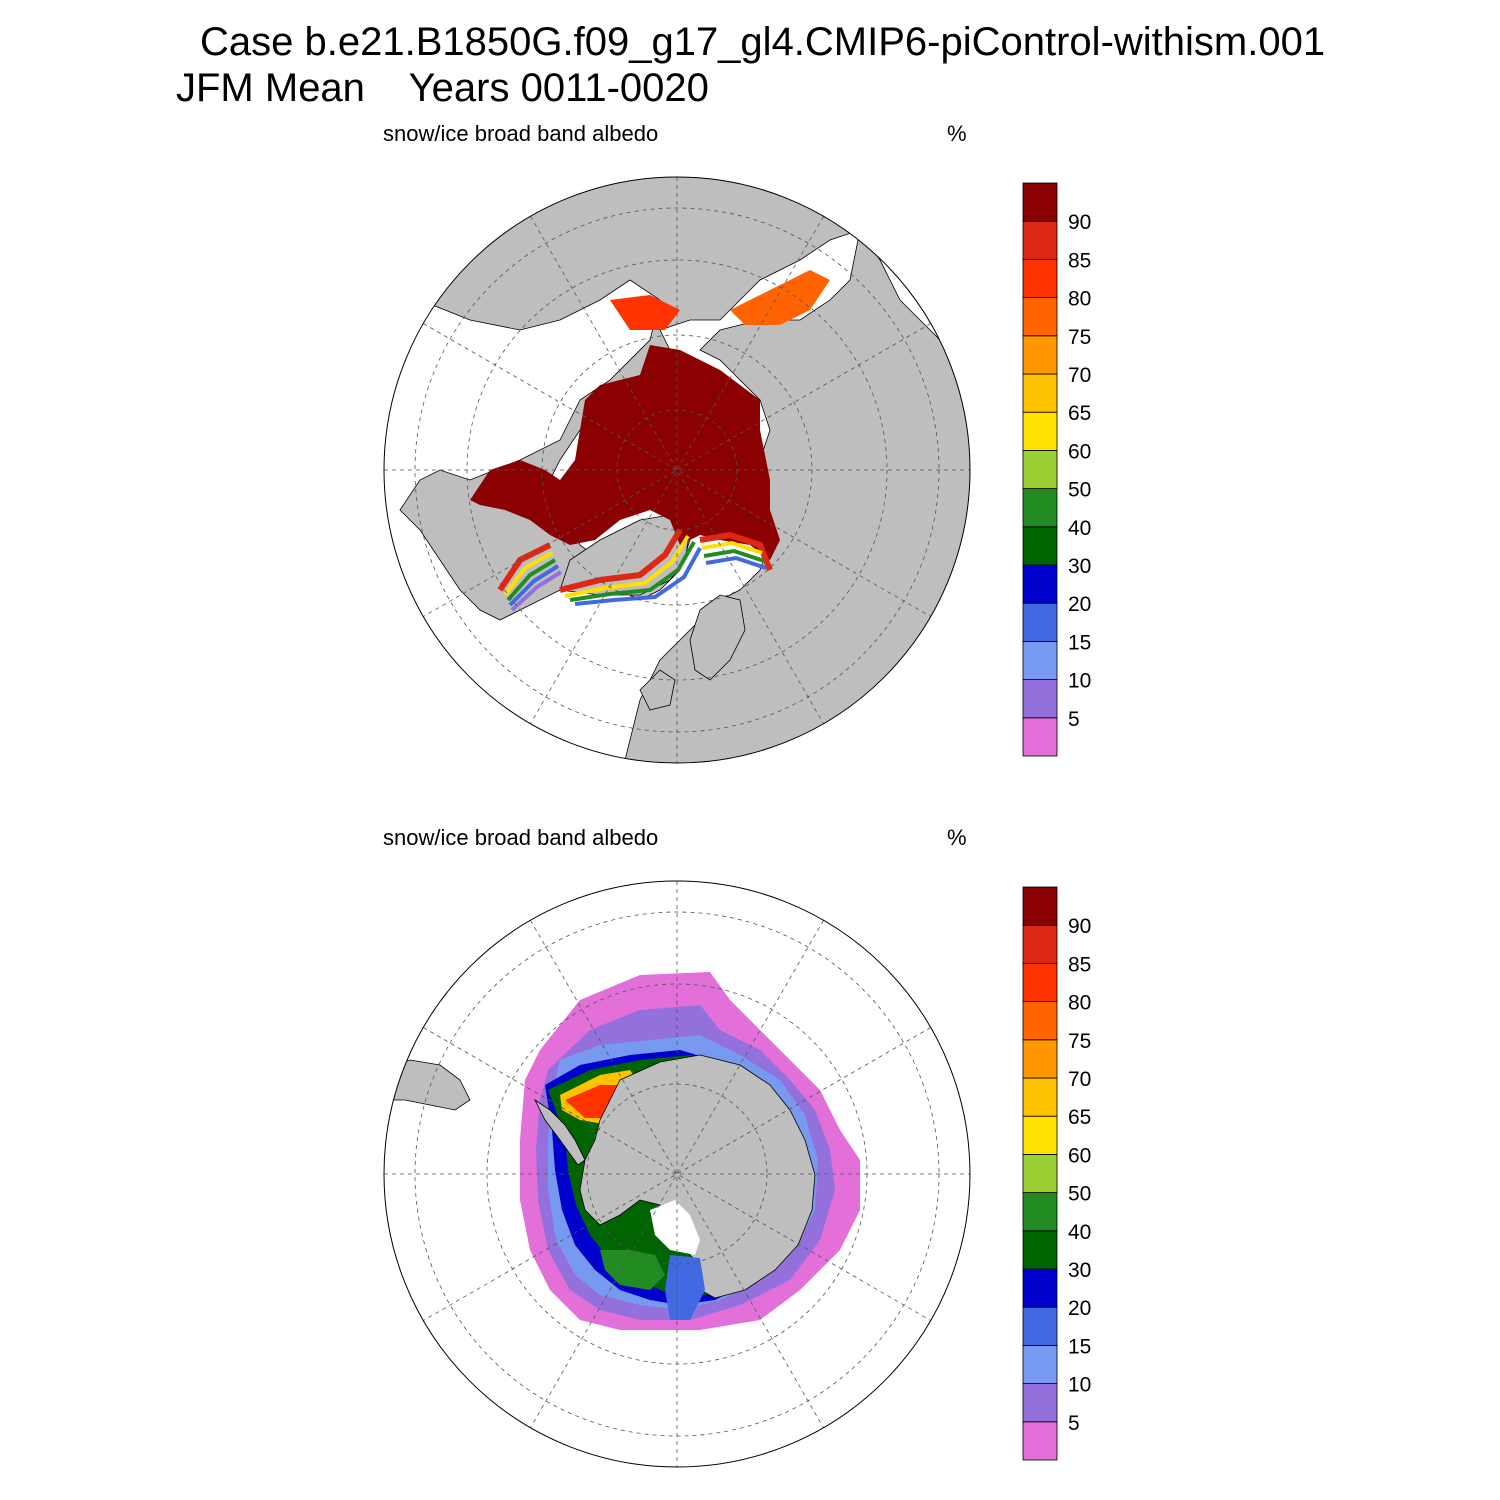 Image resolution: width=1500 pixels, height=1500 pixels. I want to click on nh-land-britain, so click(657, 690).